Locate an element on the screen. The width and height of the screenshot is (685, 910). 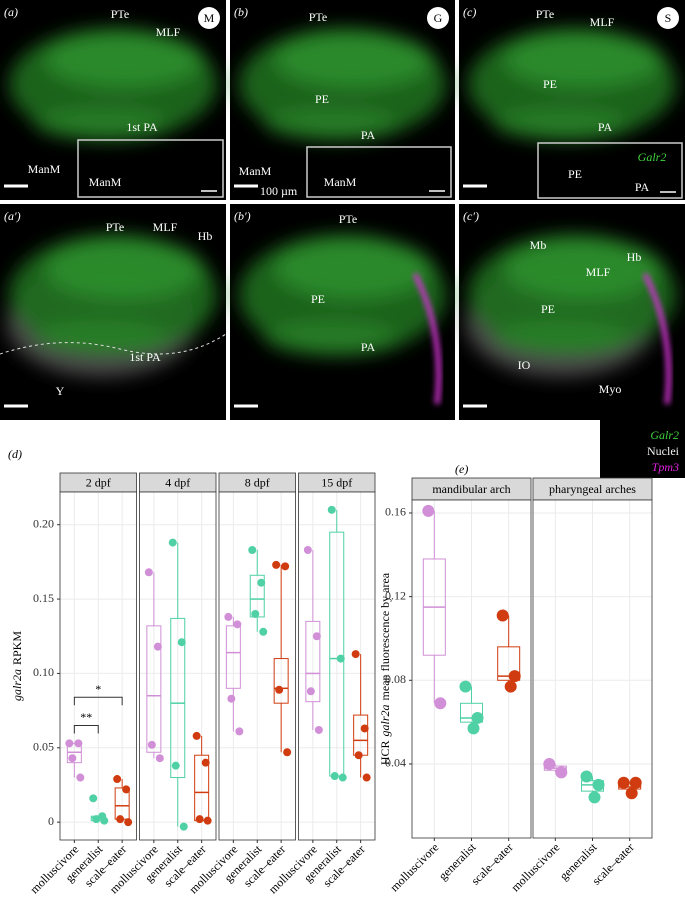
badge-letter: G is located at coordinates (438, 18).